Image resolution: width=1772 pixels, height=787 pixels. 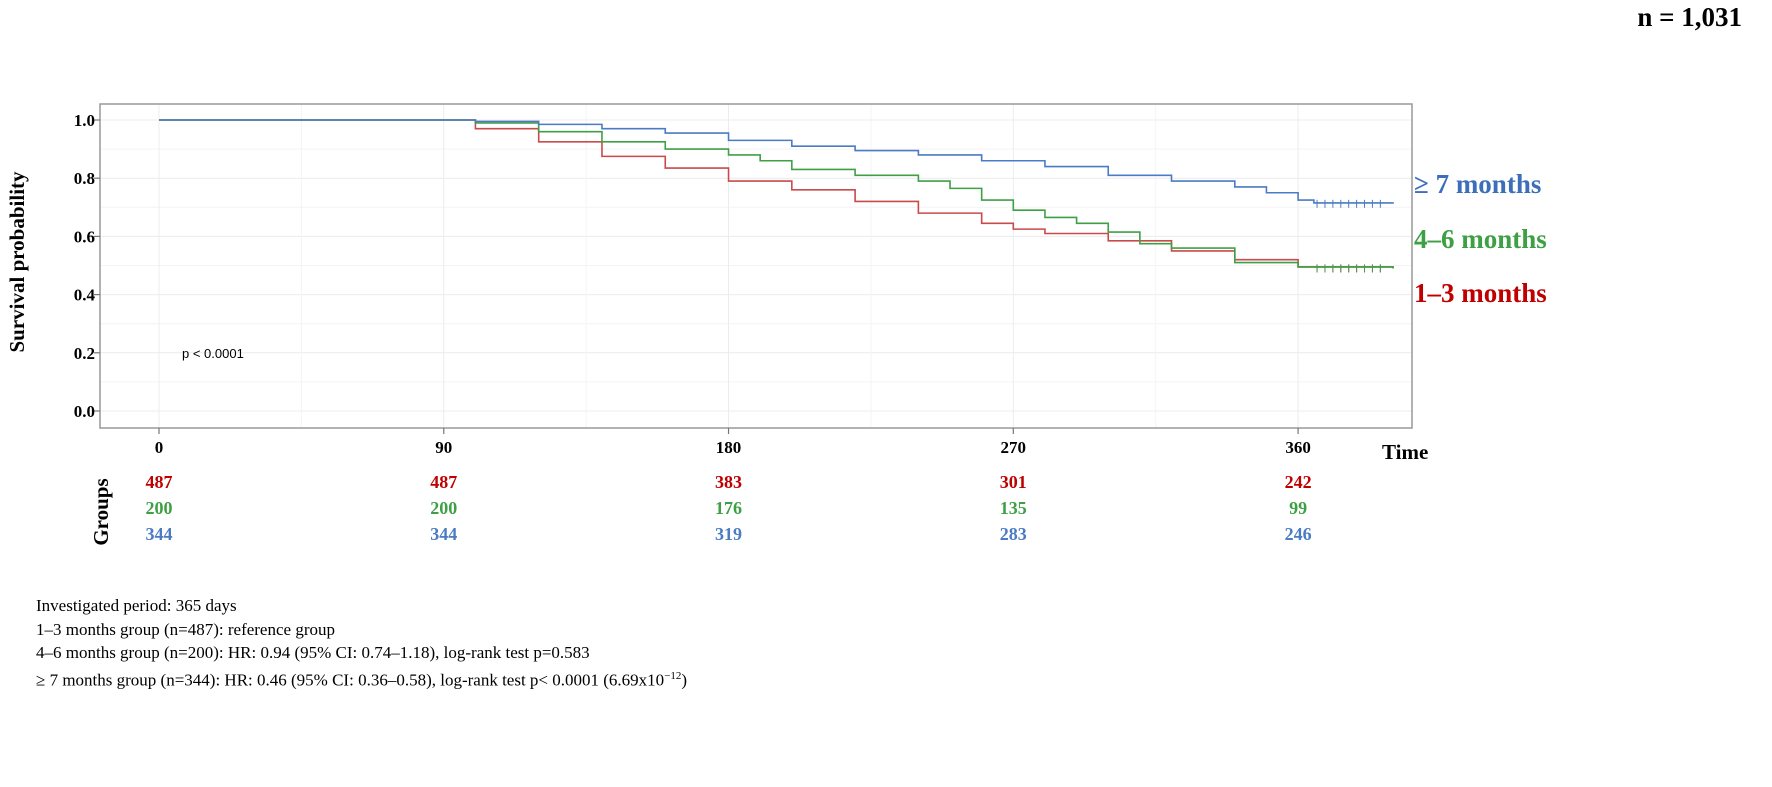 What do you see at coordinates (84, 236) in the screenshot?
I see `y-tick-label: 0.6` at bounding box center [84, 236].